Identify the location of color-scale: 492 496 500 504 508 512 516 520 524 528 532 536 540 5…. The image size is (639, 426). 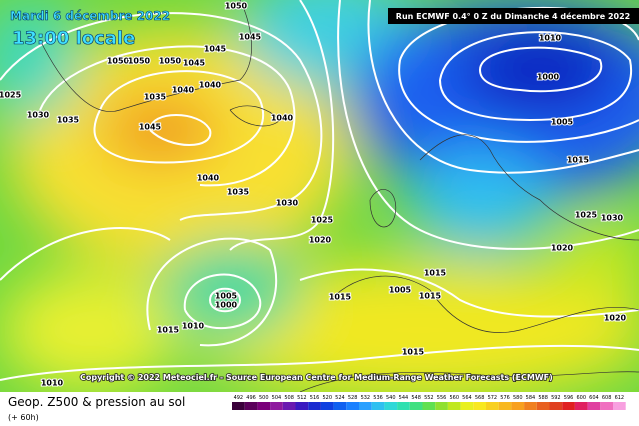
(429, 402).